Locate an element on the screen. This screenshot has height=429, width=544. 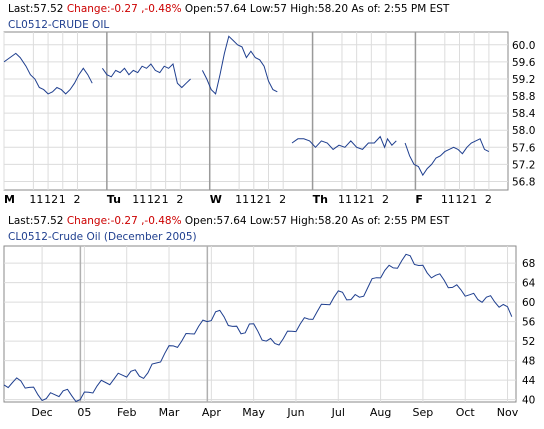
chart-title: CL0512-CRUDE OIL is located at coordinates (59, 25).